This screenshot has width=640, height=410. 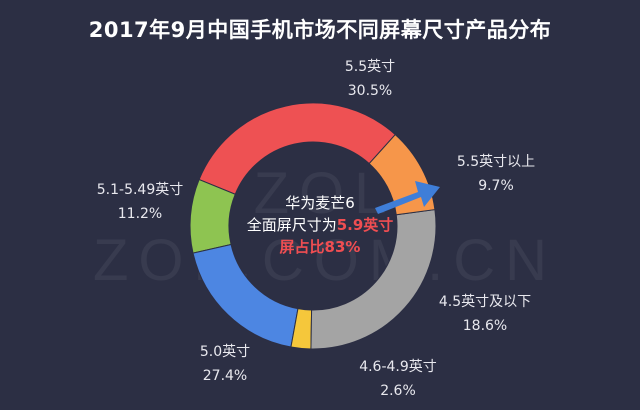 I want to click on annotation-line-2: 全面屏尺寸为5.9英寸, so click(x=320, y=225).